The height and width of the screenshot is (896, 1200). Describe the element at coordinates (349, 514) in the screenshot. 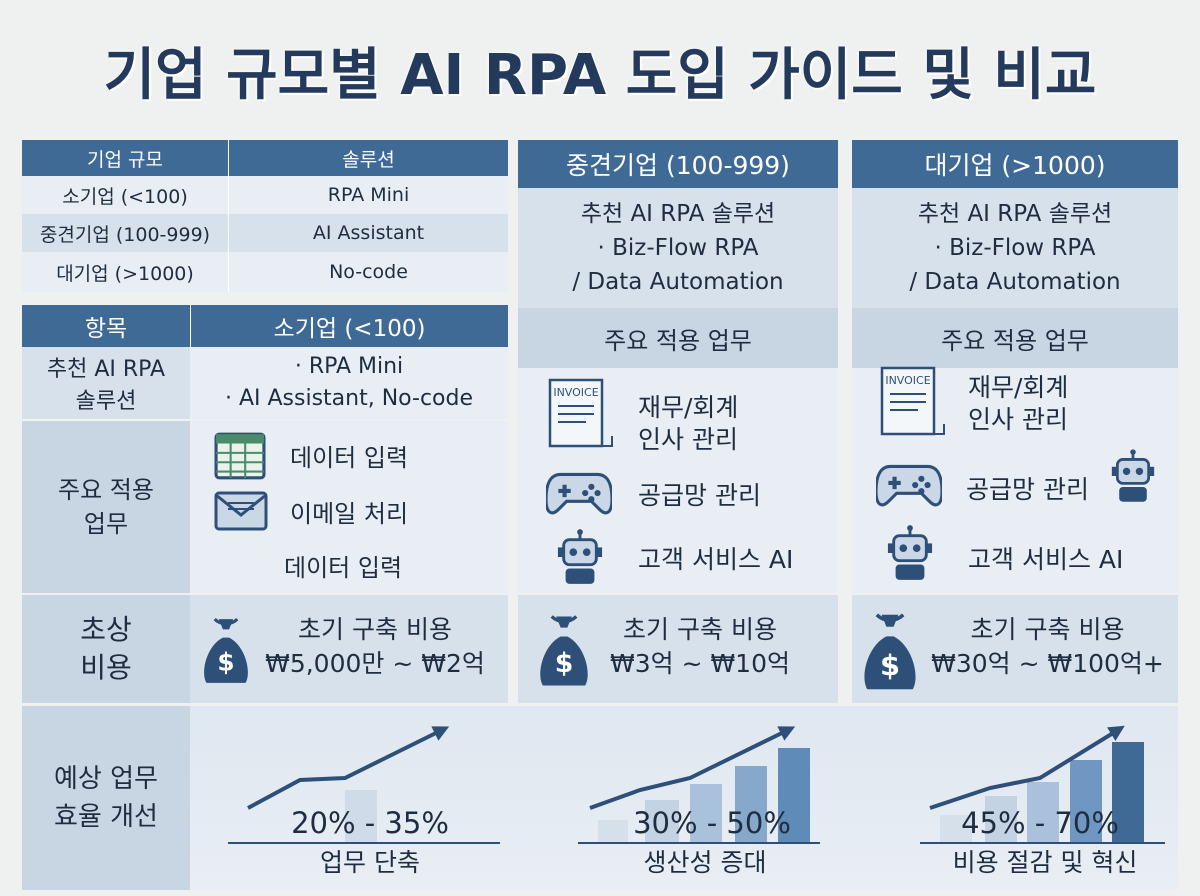

I see `task: 이메일 처리` at that location.